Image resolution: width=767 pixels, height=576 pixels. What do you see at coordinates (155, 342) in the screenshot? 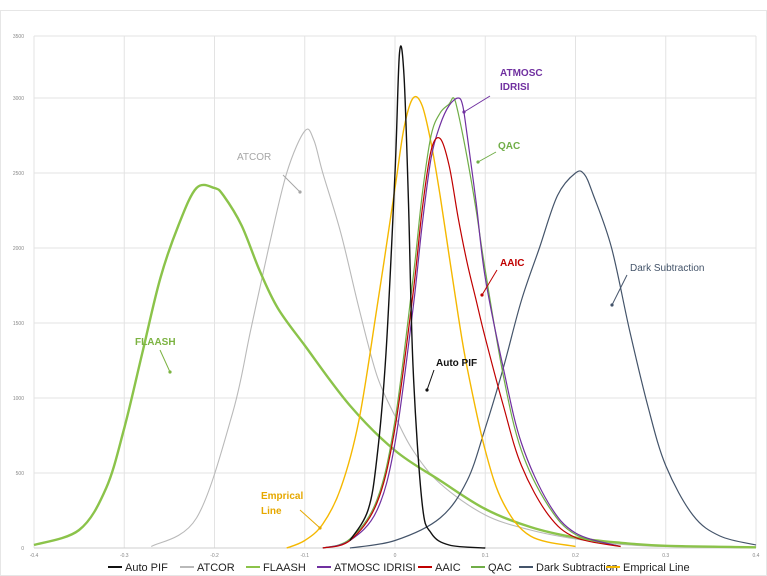
I see `annotation-label: FLAASH` at bounding box center [155, 342].